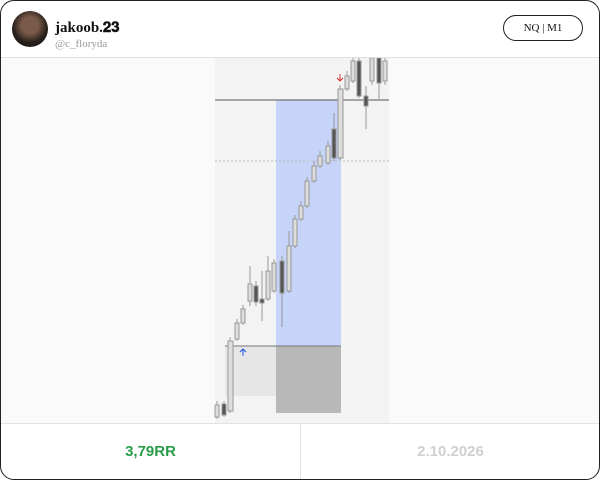 The width and height of the screenshot is (600, 480). What do you see at coordinates (151, 451) in the screenshot?
I see `result: 3,79RR` at bounding box center [151, 451].